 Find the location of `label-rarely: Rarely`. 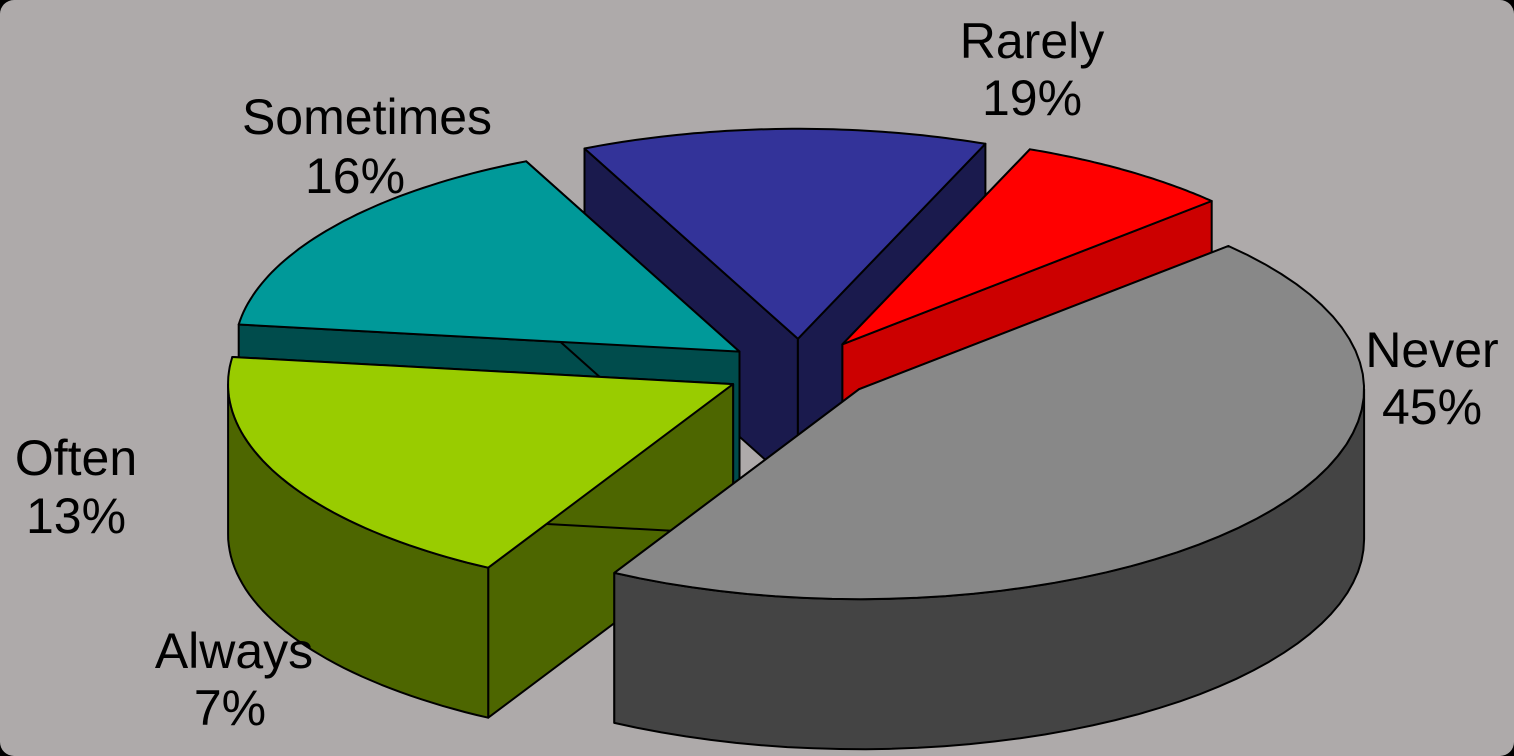

label-rarely: Rarely is located at coordinates (1032, 41).